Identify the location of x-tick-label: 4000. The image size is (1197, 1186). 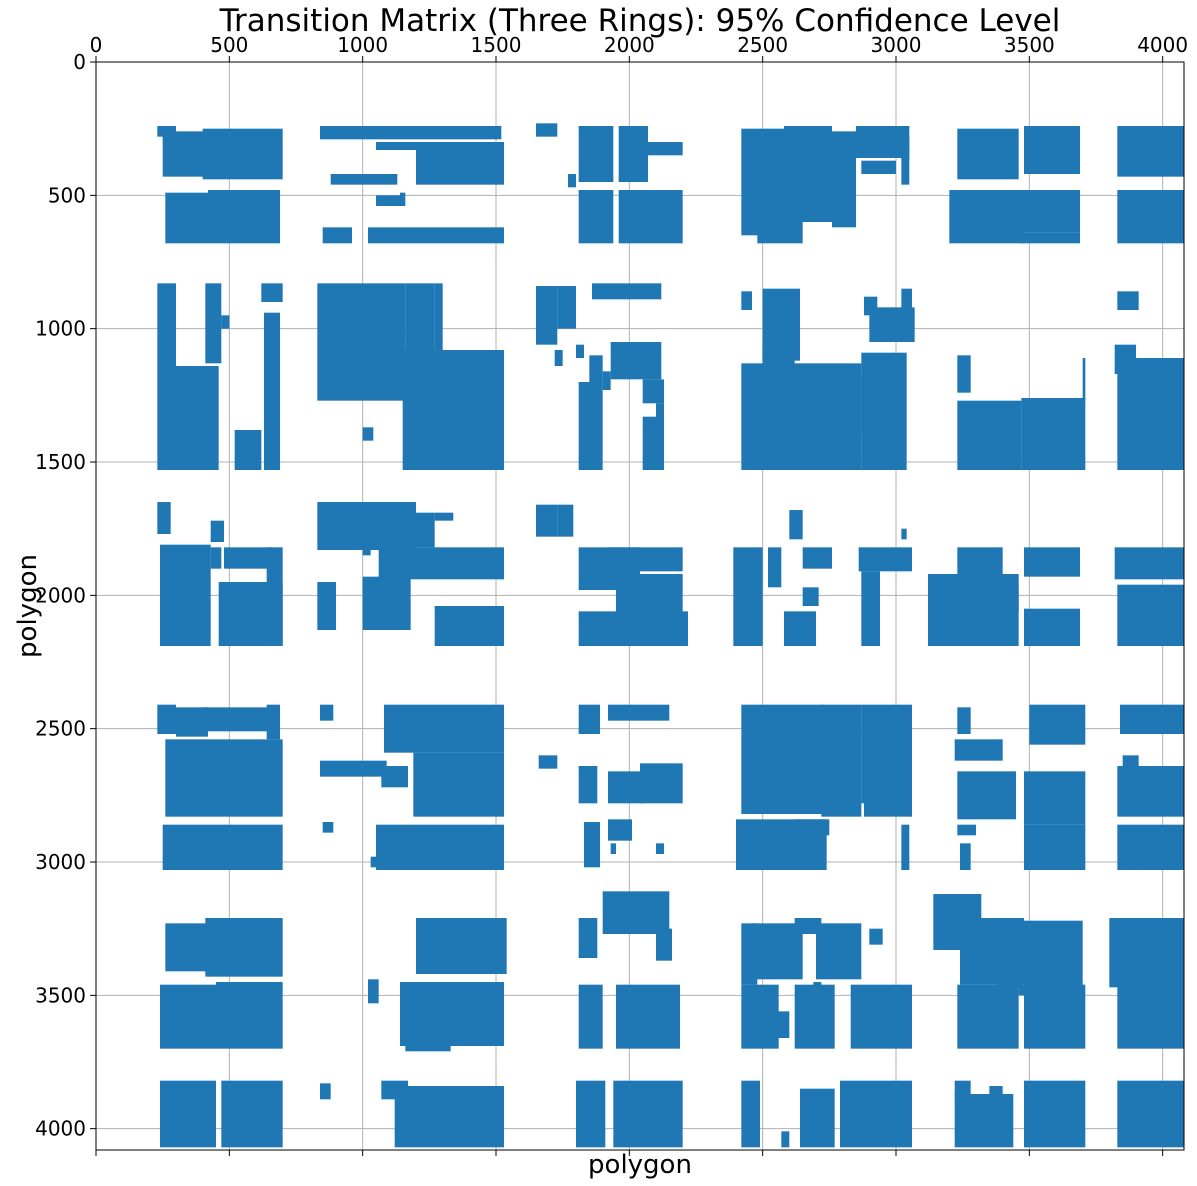
(1162, 45).